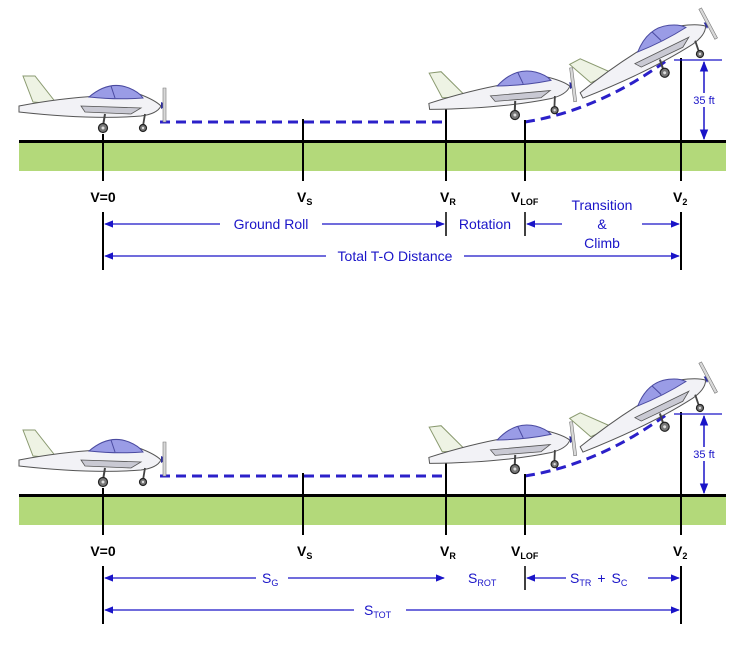 Image resolution: width=739 pixels, height=657 pixels. I want to click on transition-label-line3: Climb, so click(602, 243).